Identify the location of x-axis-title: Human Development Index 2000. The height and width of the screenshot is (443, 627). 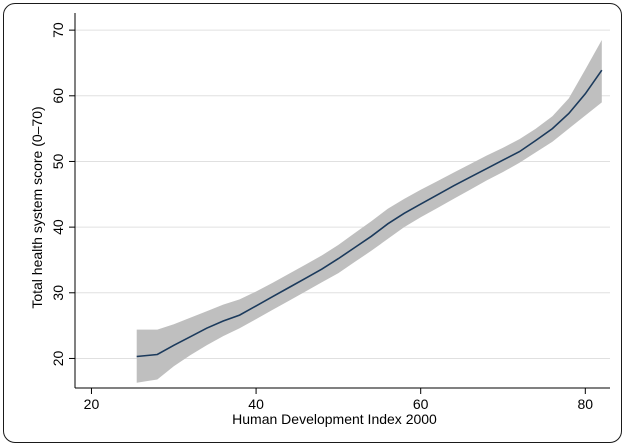
(334, 419).